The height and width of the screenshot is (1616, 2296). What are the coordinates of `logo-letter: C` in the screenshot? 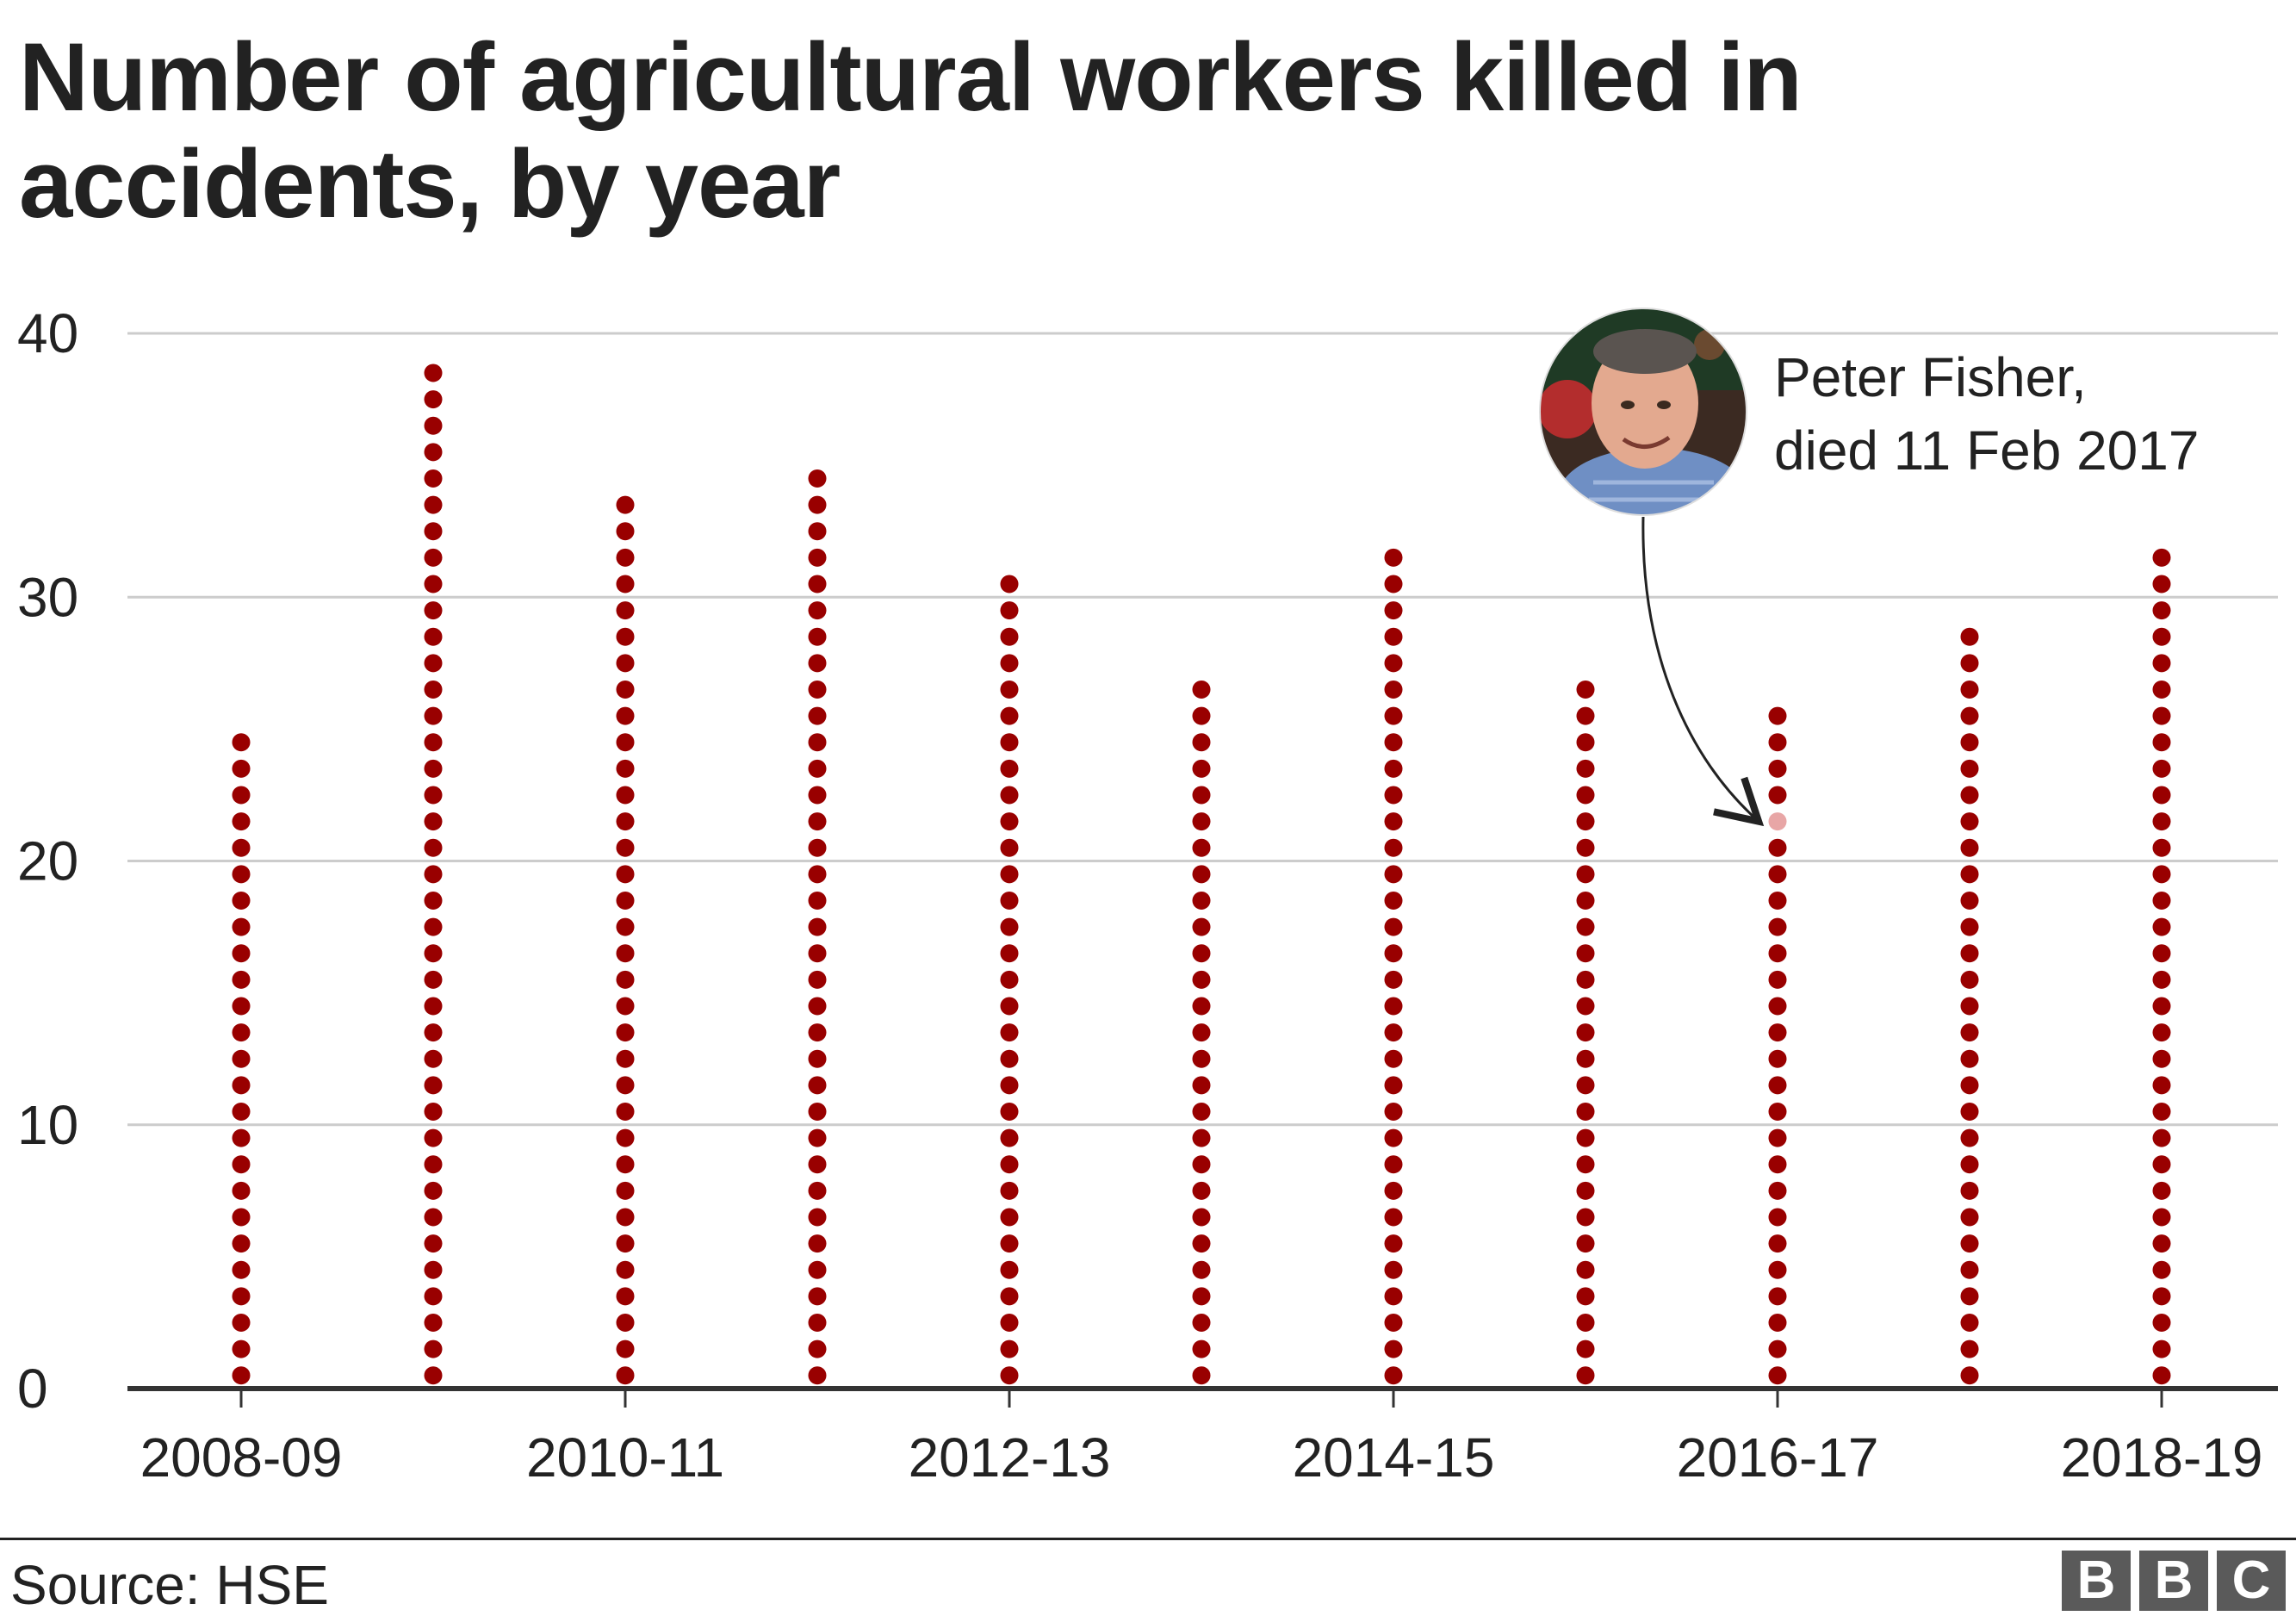 It's located at (2251, 1581).